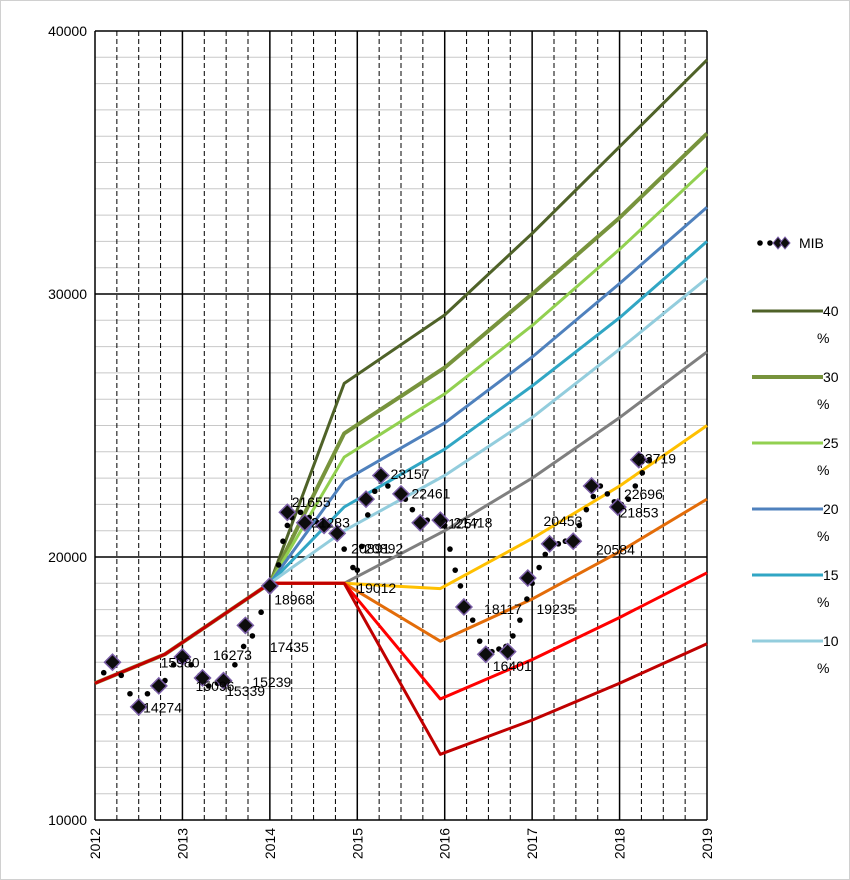 The image size is (850, 880). I want to click on data-label: 15980, so click(180, 663).